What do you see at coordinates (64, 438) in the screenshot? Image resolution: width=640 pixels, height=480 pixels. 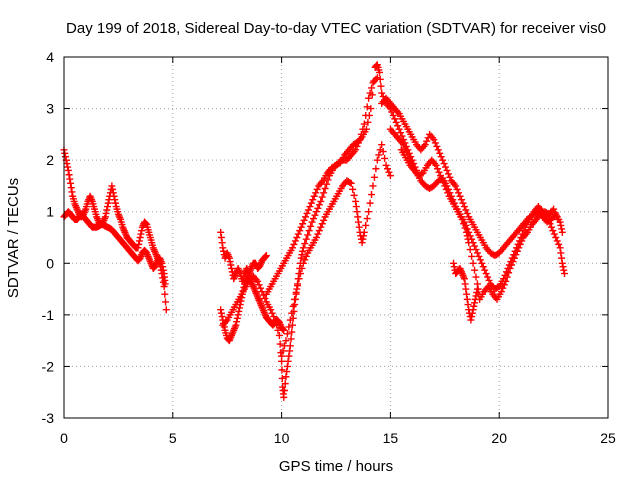 I see `x-tick-label: 0` at bounding box center [64, 438].